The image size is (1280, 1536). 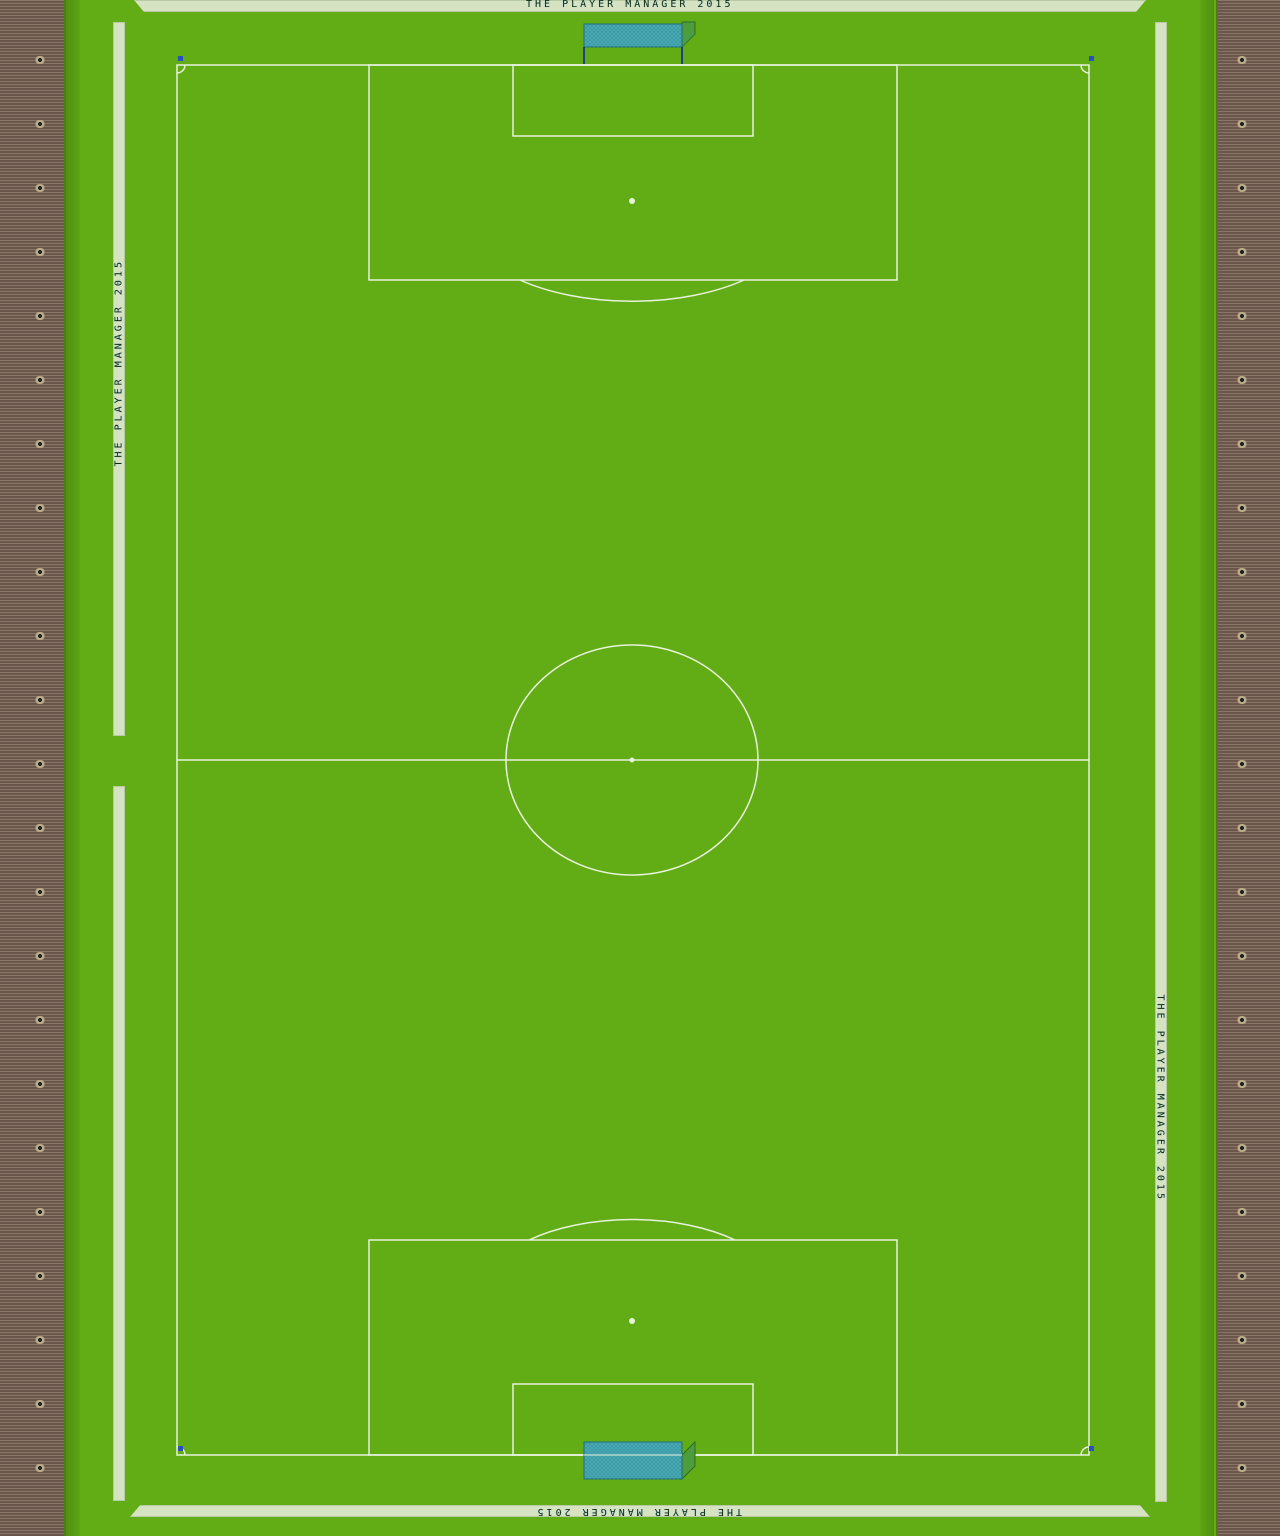 What do you see at coordinates (632, 1321) in the screenshot?
I see `bottom-penalty-spot` at bounding box center [632, 1321].